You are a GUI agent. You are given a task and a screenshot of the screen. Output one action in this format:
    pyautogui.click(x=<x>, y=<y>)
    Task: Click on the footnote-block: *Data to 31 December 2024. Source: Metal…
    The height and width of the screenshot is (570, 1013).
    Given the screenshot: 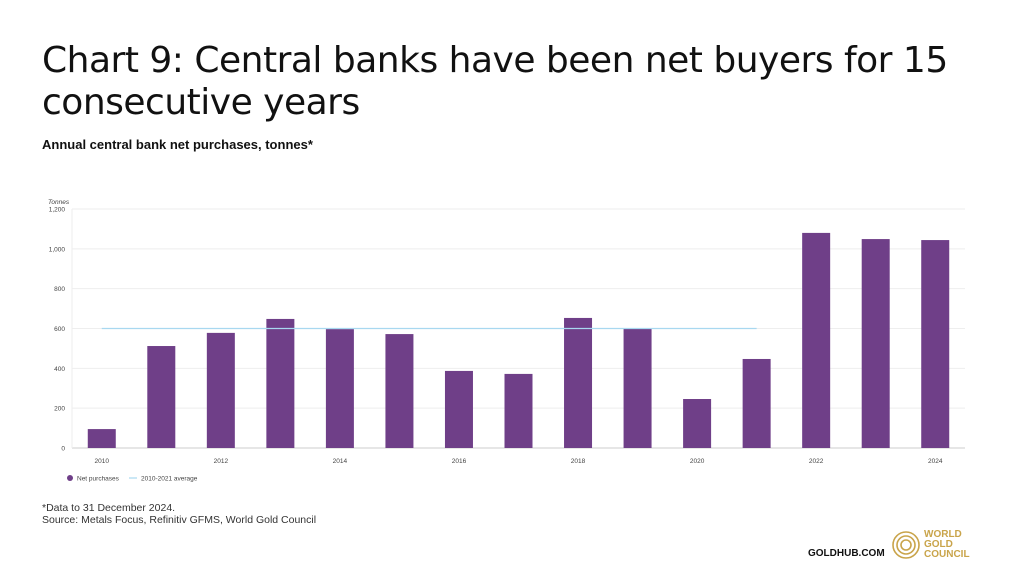 What is the action you would take?
    pyautogui.click(x=179, y=514)
    